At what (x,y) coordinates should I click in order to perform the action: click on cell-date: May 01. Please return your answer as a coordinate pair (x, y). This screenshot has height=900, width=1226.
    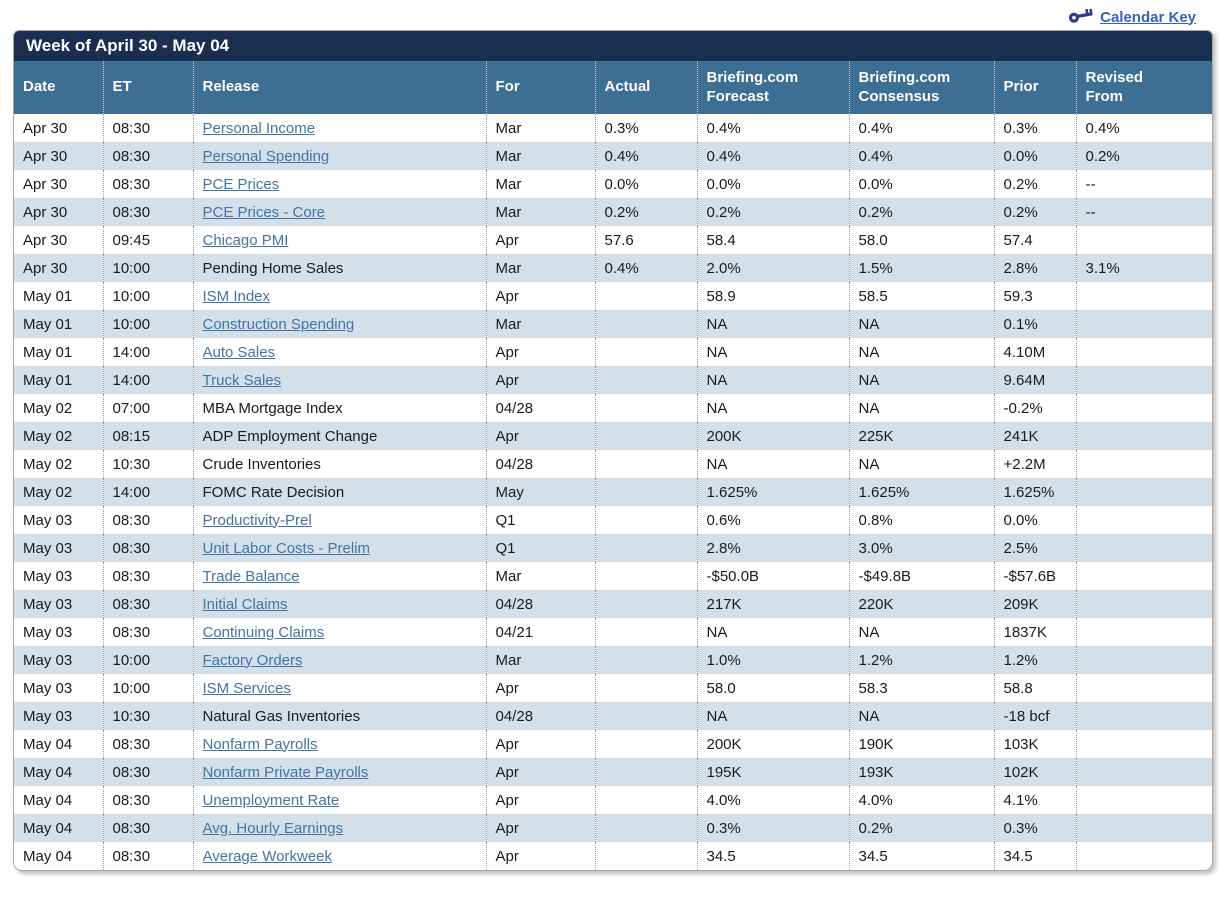
    Looking at the image, I should click on (48, 296).